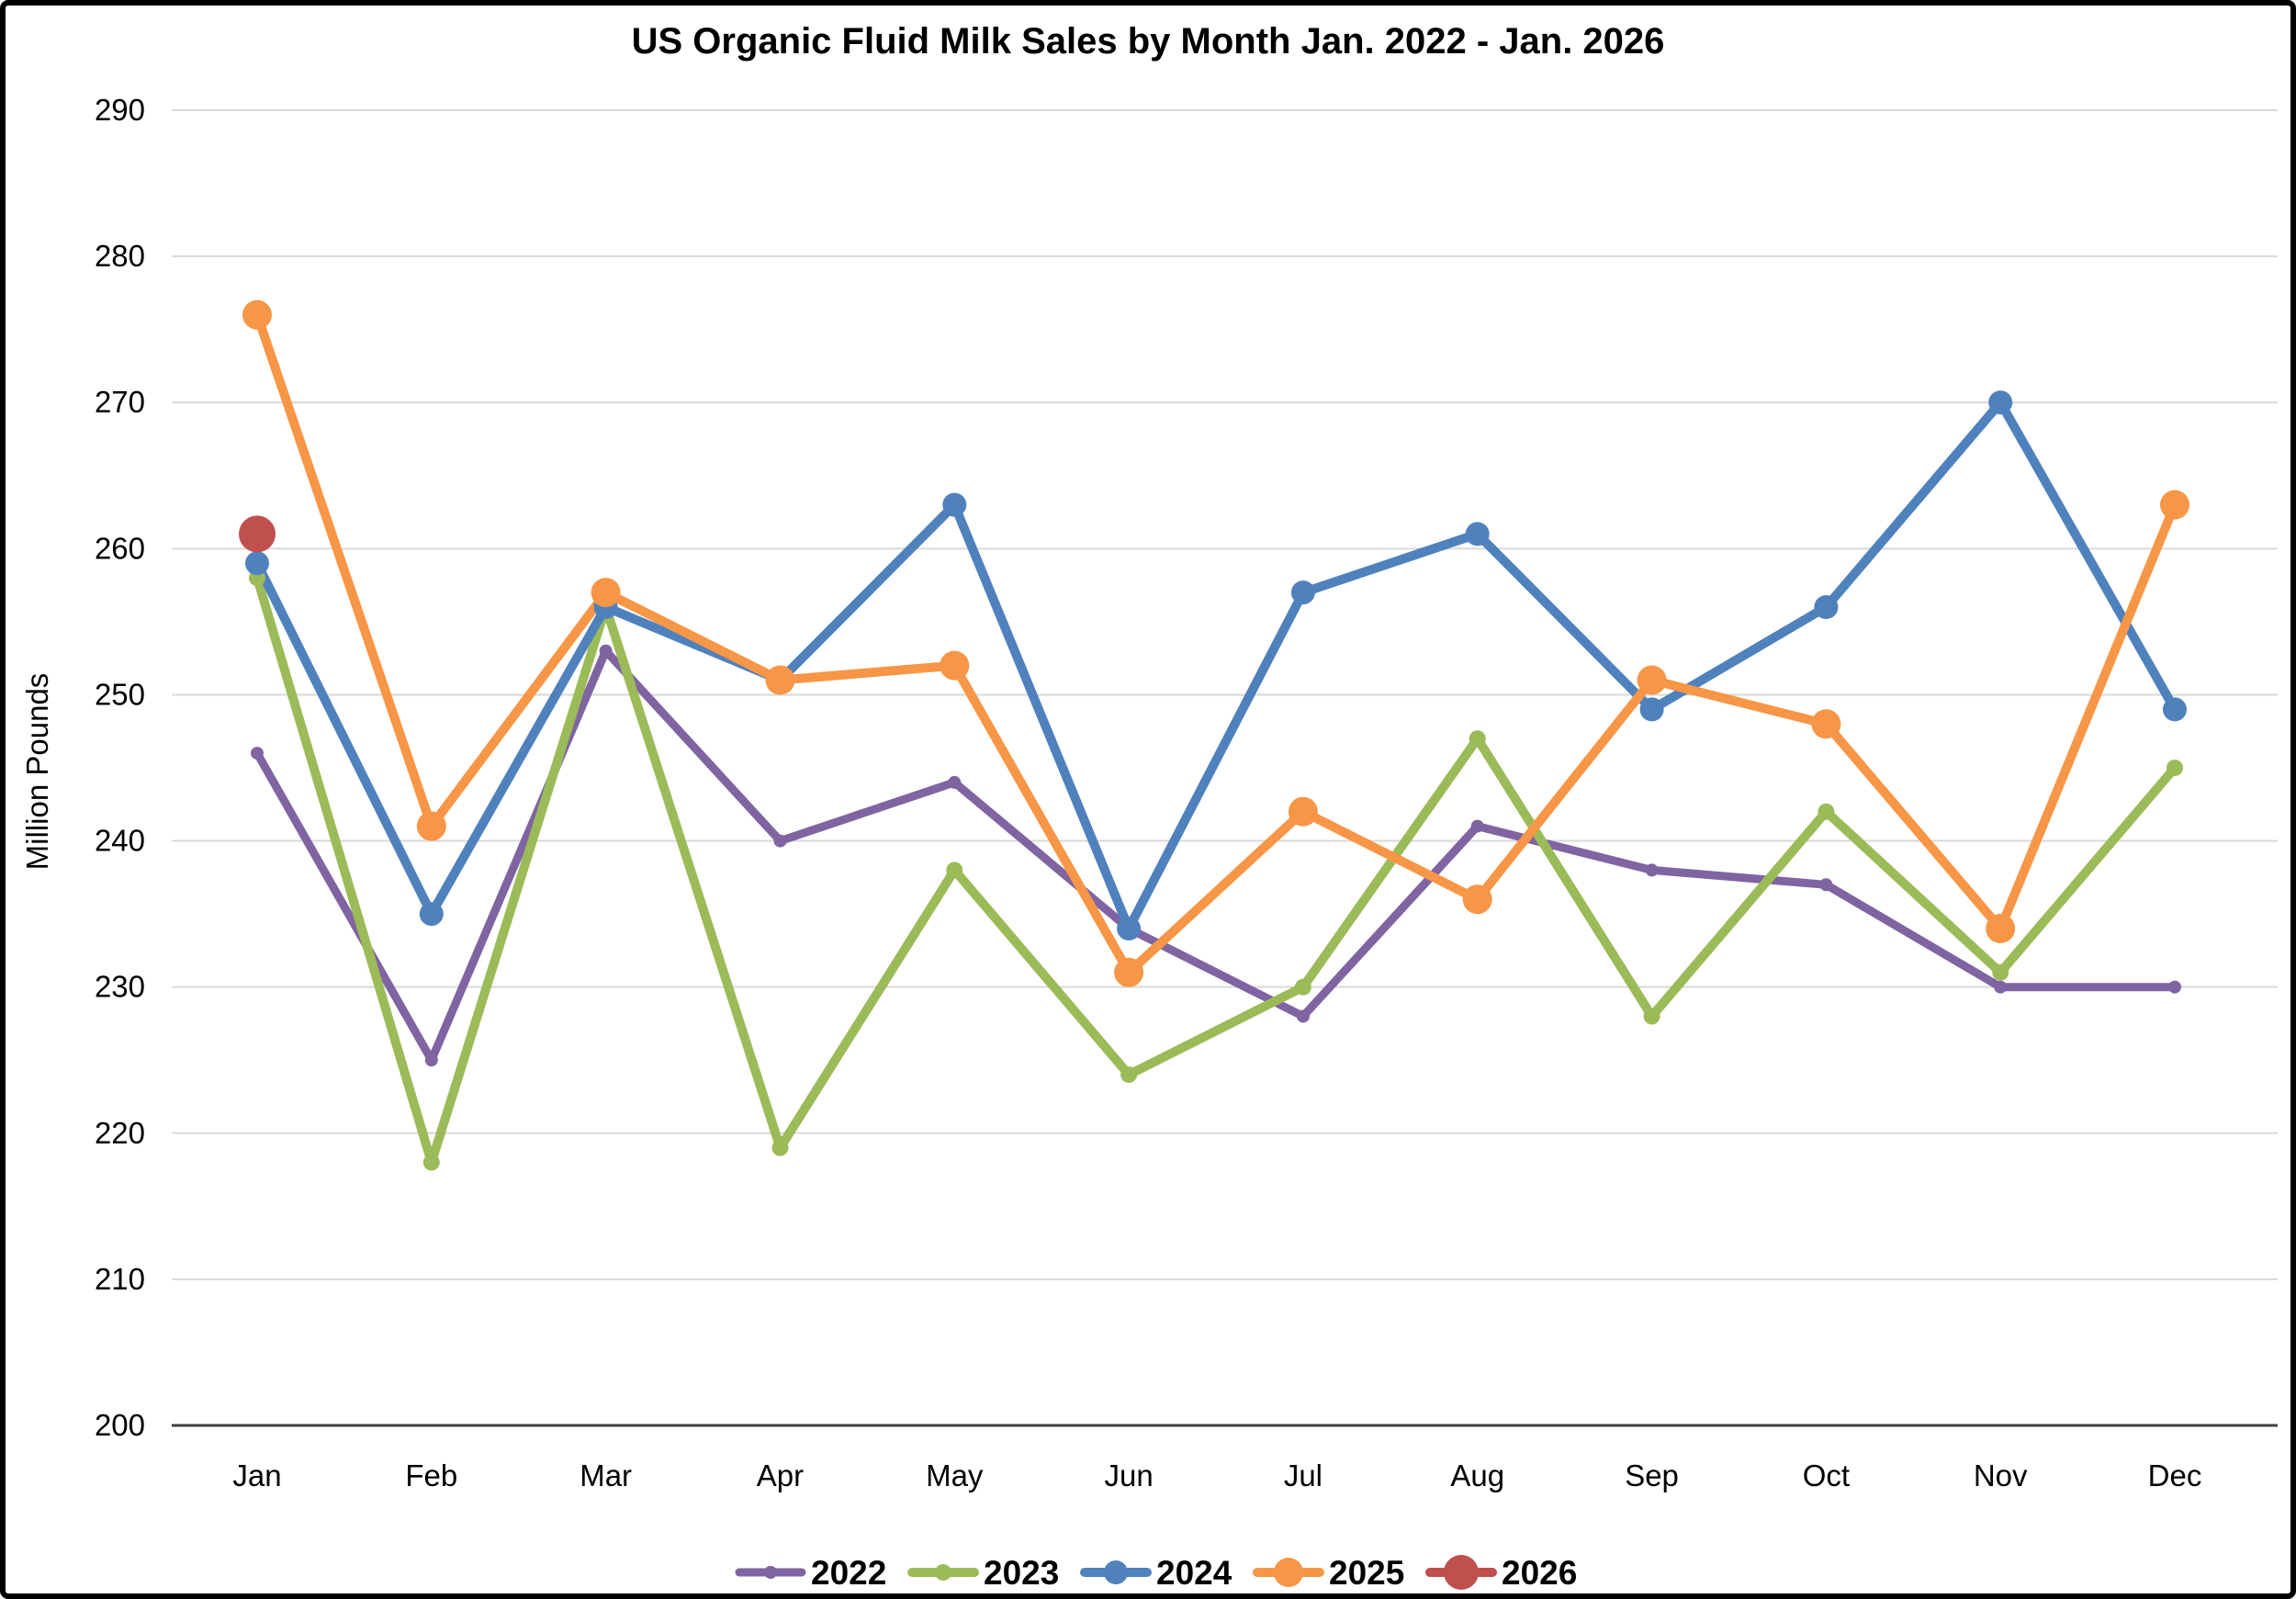 The height and width of the screenshot is (1599, 2296). What do you see at coordinates (2174, 987) in the screenshot?
I see `marker-2022-dec` at bounding box center [2174, 987].